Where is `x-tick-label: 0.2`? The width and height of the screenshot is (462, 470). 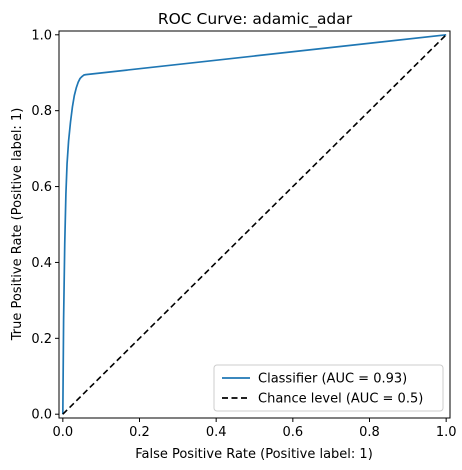
x-tick-label: 0.2 is located at coordinates (139, 432).